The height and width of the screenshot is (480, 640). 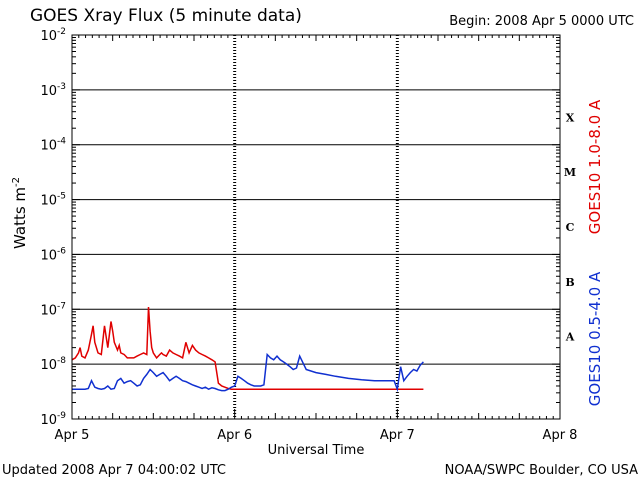 I want to click on y-tick-label: 10⁻⁵, so click(x=53, y=200).